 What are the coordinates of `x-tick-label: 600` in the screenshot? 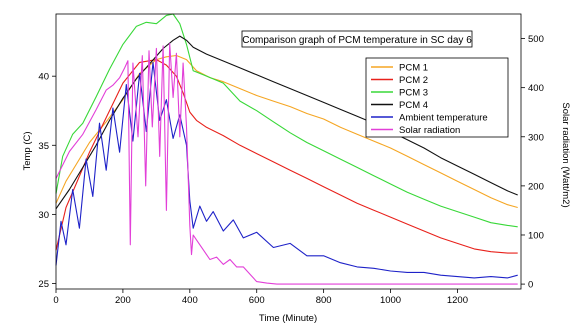 It's located at (257, 300).